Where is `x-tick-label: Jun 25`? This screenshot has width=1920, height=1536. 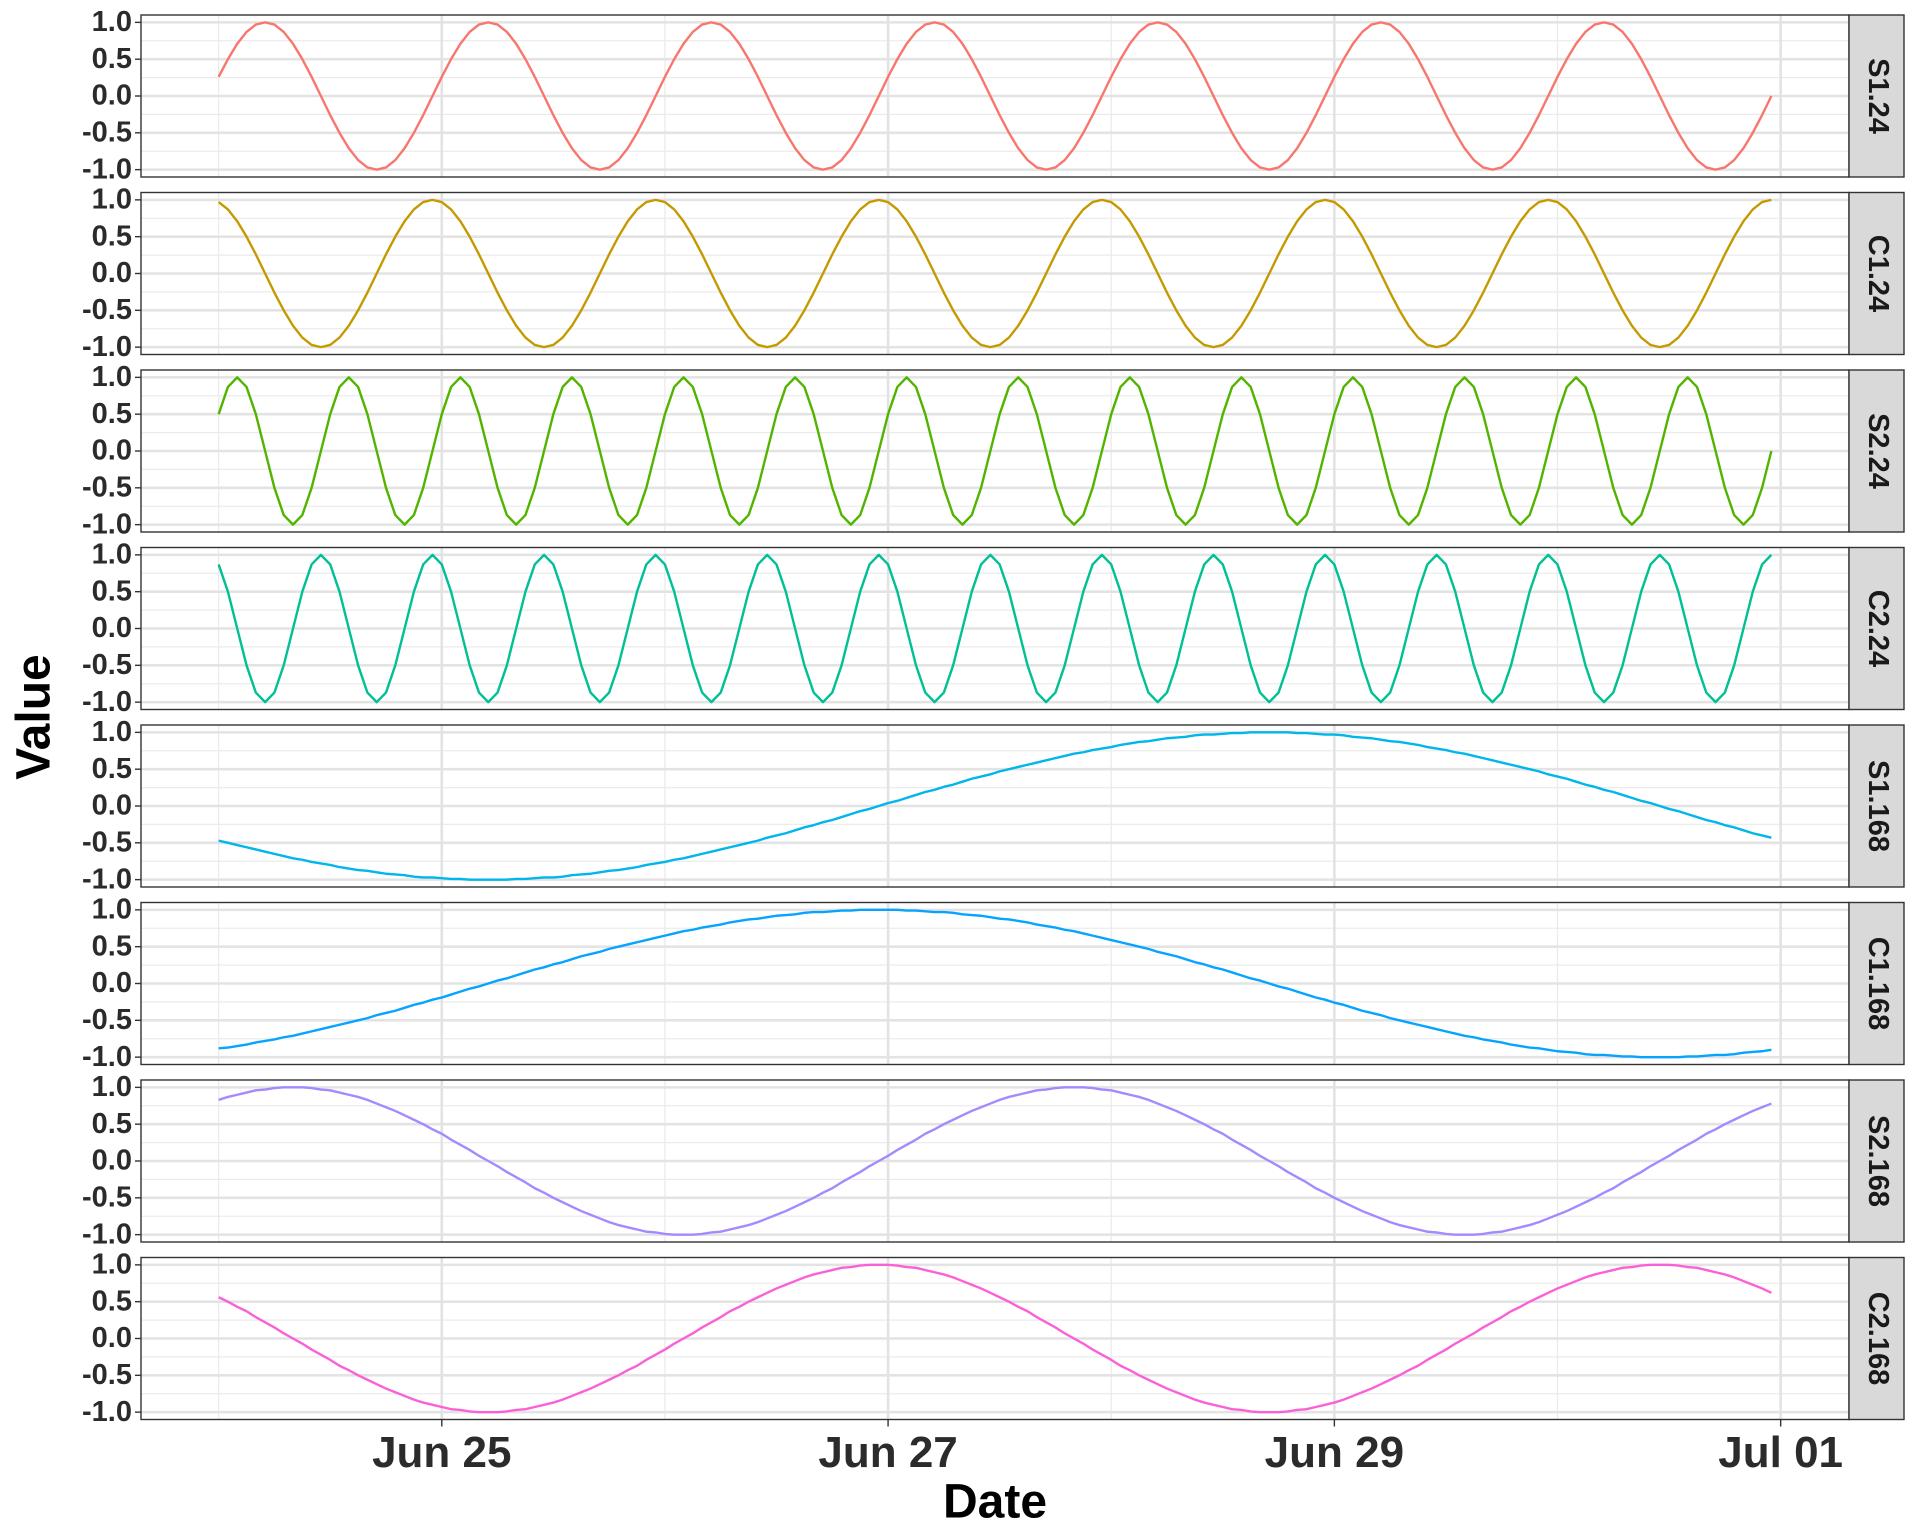 x-tick-label: Jun 25 is located at coordinates (441, 1452).